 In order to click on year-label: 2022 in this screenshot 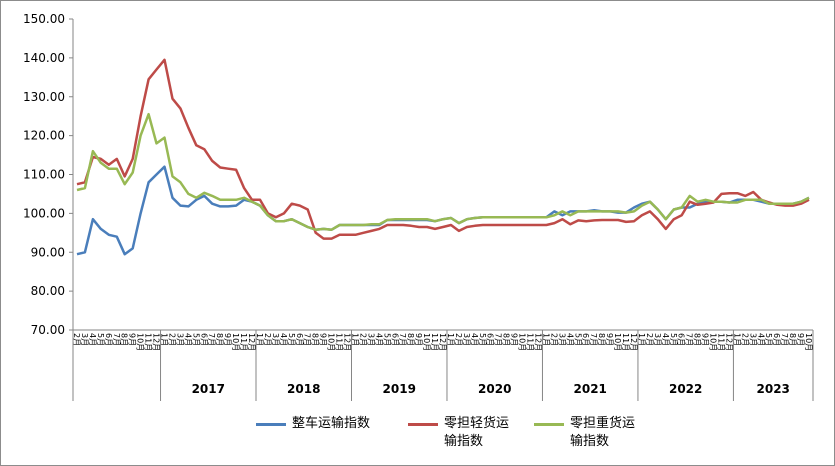, I will do `click(685, 389)`.